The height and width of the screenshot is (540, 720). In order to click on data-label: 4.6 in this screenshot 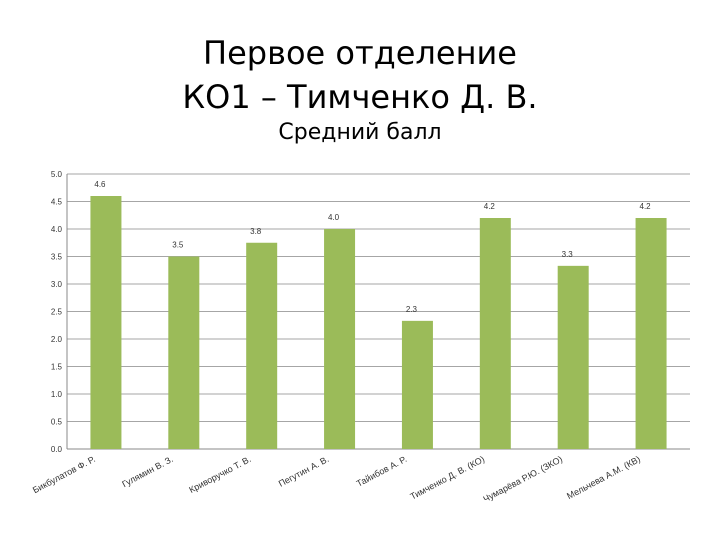, I will do `click(100, 184)`.